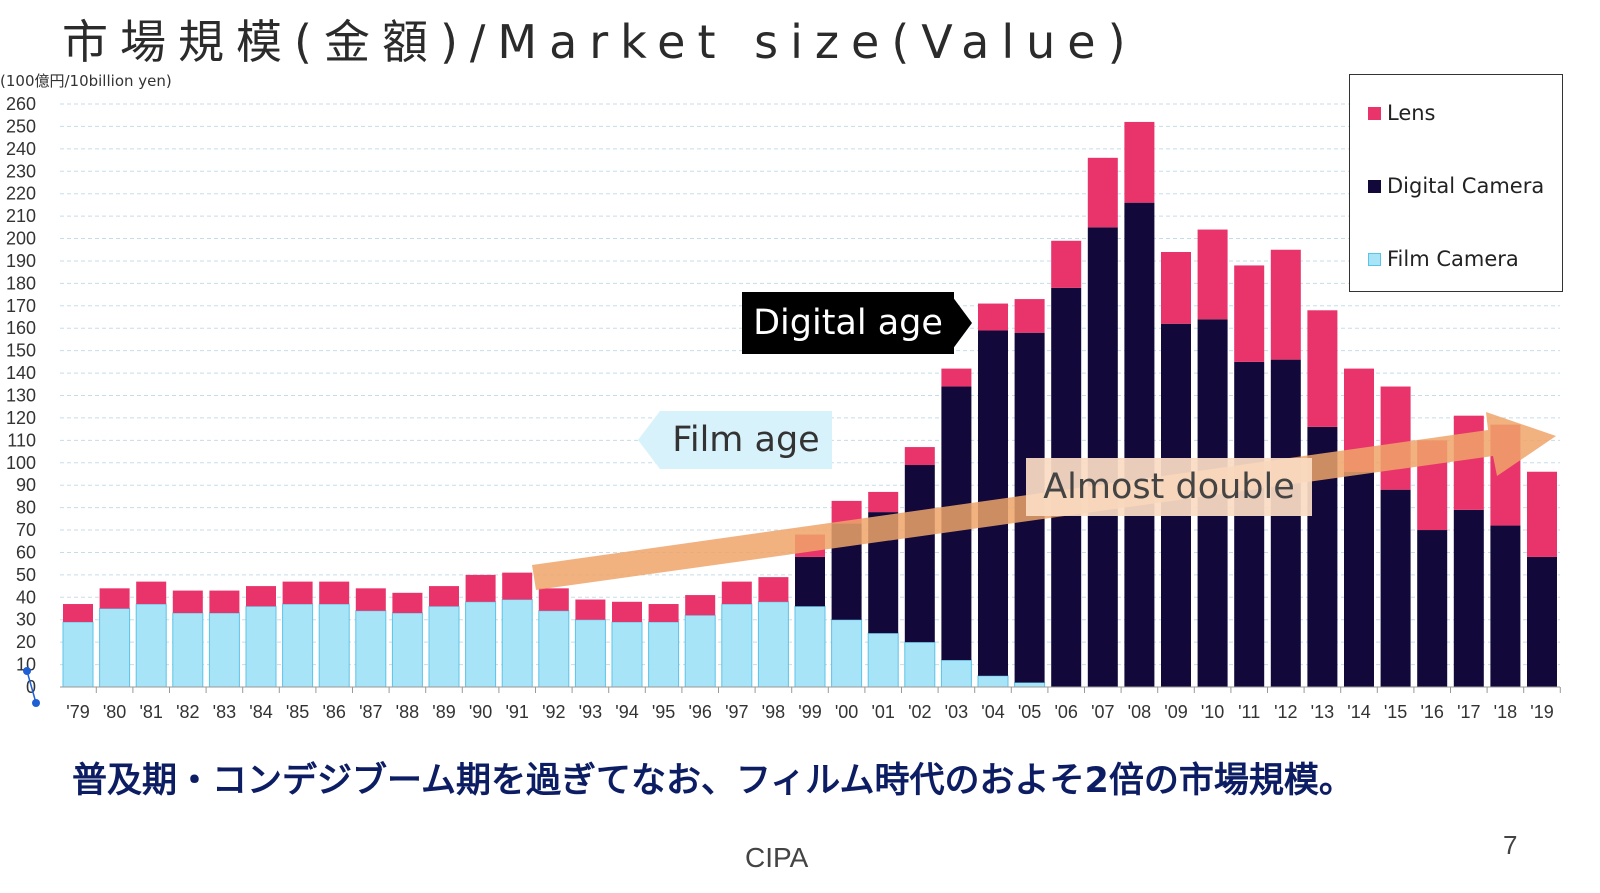  I want to click on y-tick-label: 190, so click(21, 261).